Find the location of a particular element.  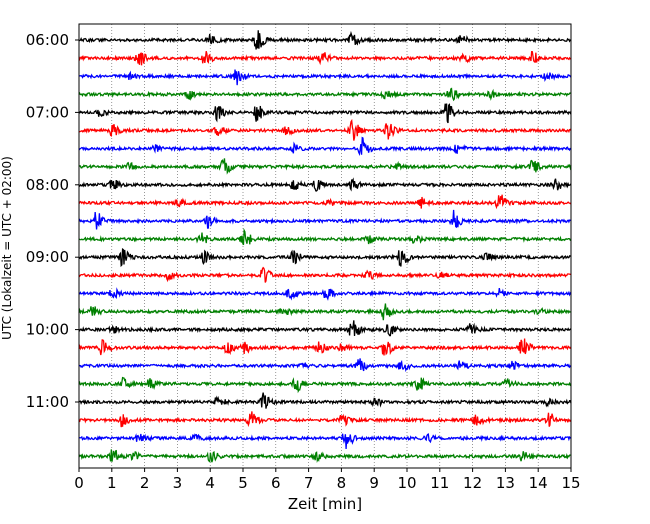

x-tick-label: 3 is located at coordinates (178, 483).